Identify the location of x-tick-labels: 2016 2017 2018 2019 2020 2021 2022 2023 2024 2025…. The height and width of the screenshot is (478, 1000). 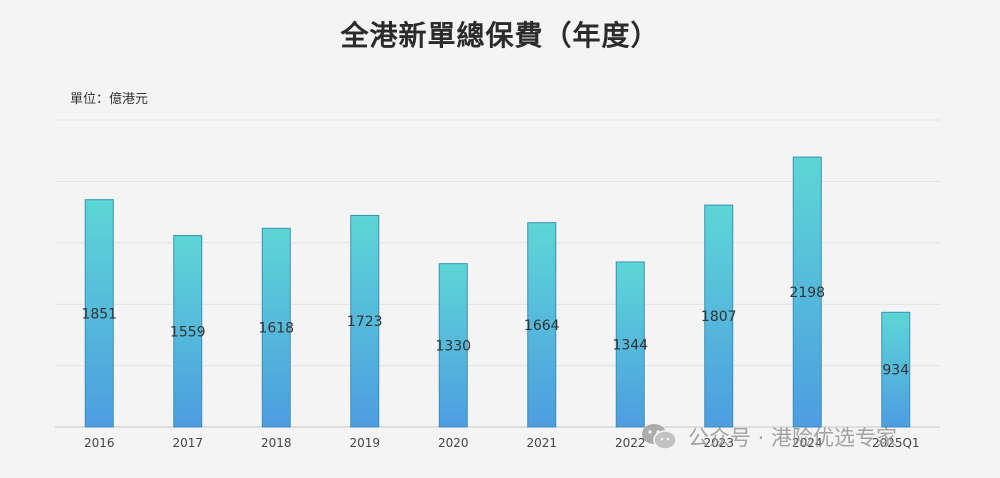
(502, 443).